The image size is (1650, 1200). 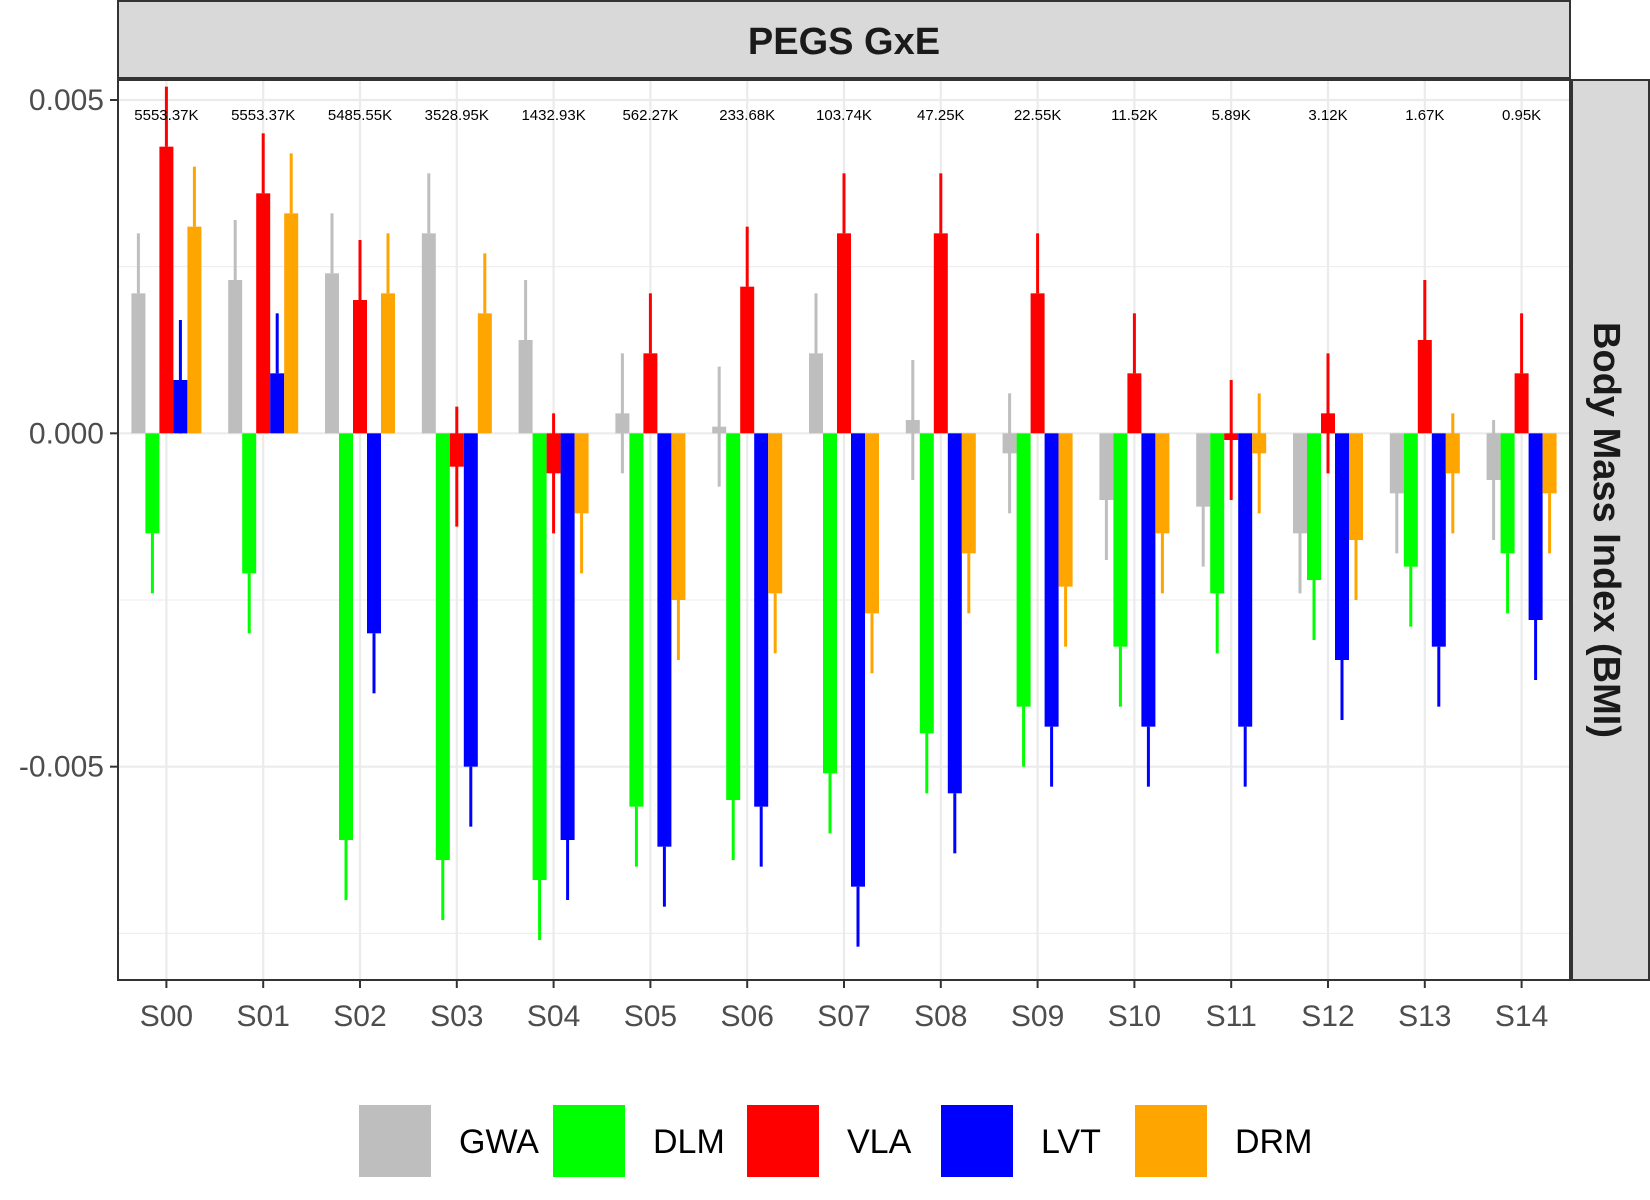 What do you see at coordinates (1424, 1016) in the screenshot?
I see `x-tick-label-S13: S13` at bounding box center [1424, 1016].